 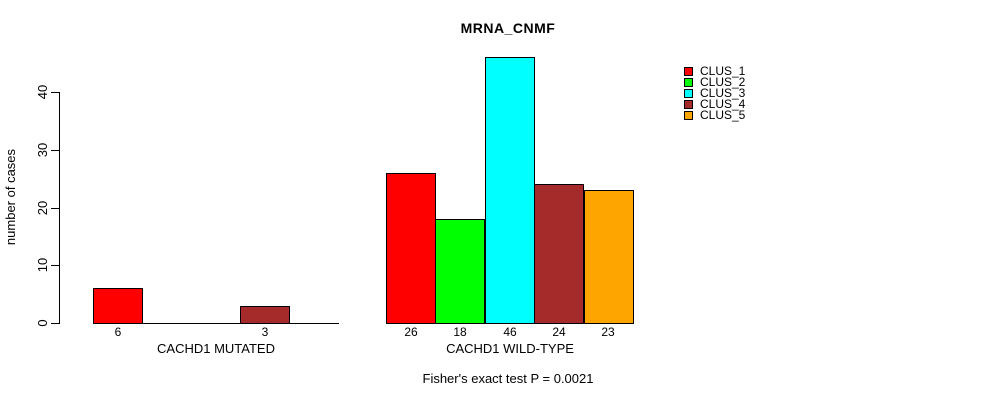 I want to click on bar-value-label: 46, so click(x=510, y=332).